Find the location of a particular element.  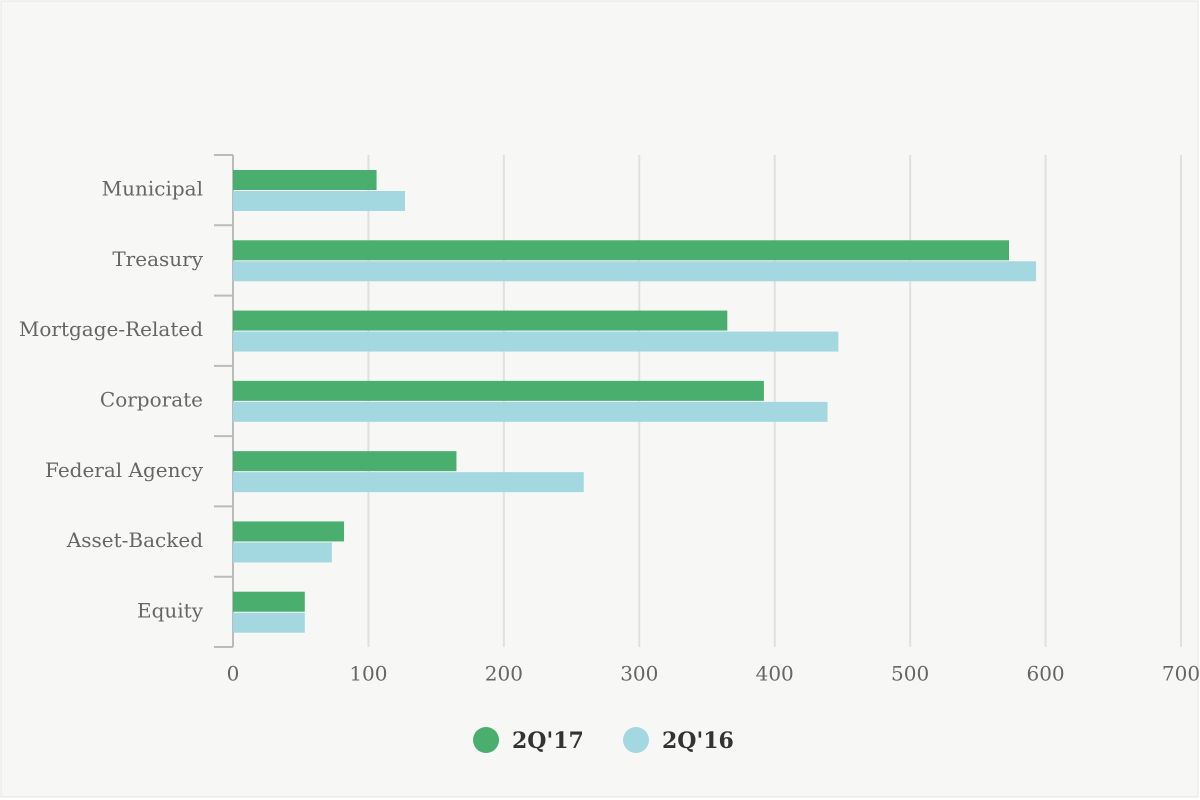

x-tick-label: 300 is located at coordinates (639, 674).